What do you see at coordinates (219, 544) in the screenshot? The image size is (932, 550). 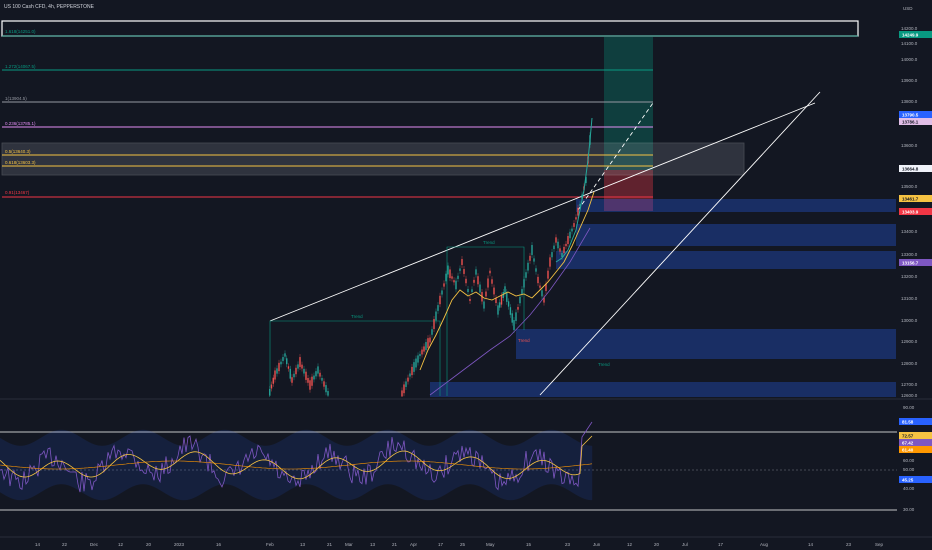 I see `time-tick: 16` at bounding box center [219, 544].